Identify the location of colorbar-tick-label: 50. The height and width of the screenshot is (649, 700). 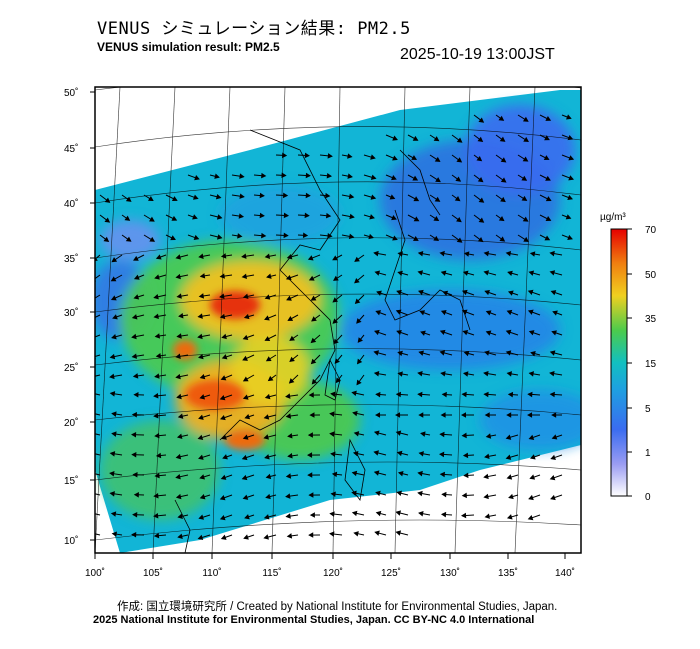
(651, 275).